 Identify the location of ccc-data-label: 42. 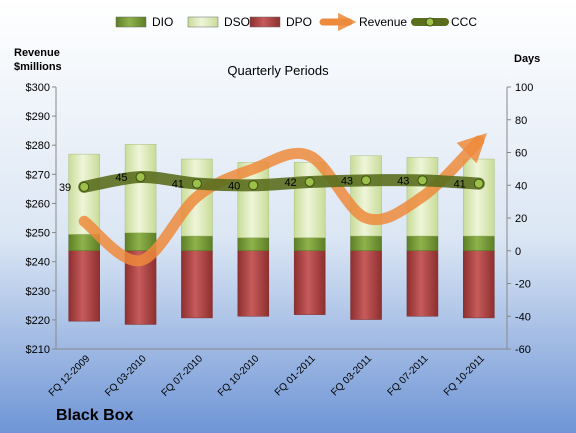
(290, 183).